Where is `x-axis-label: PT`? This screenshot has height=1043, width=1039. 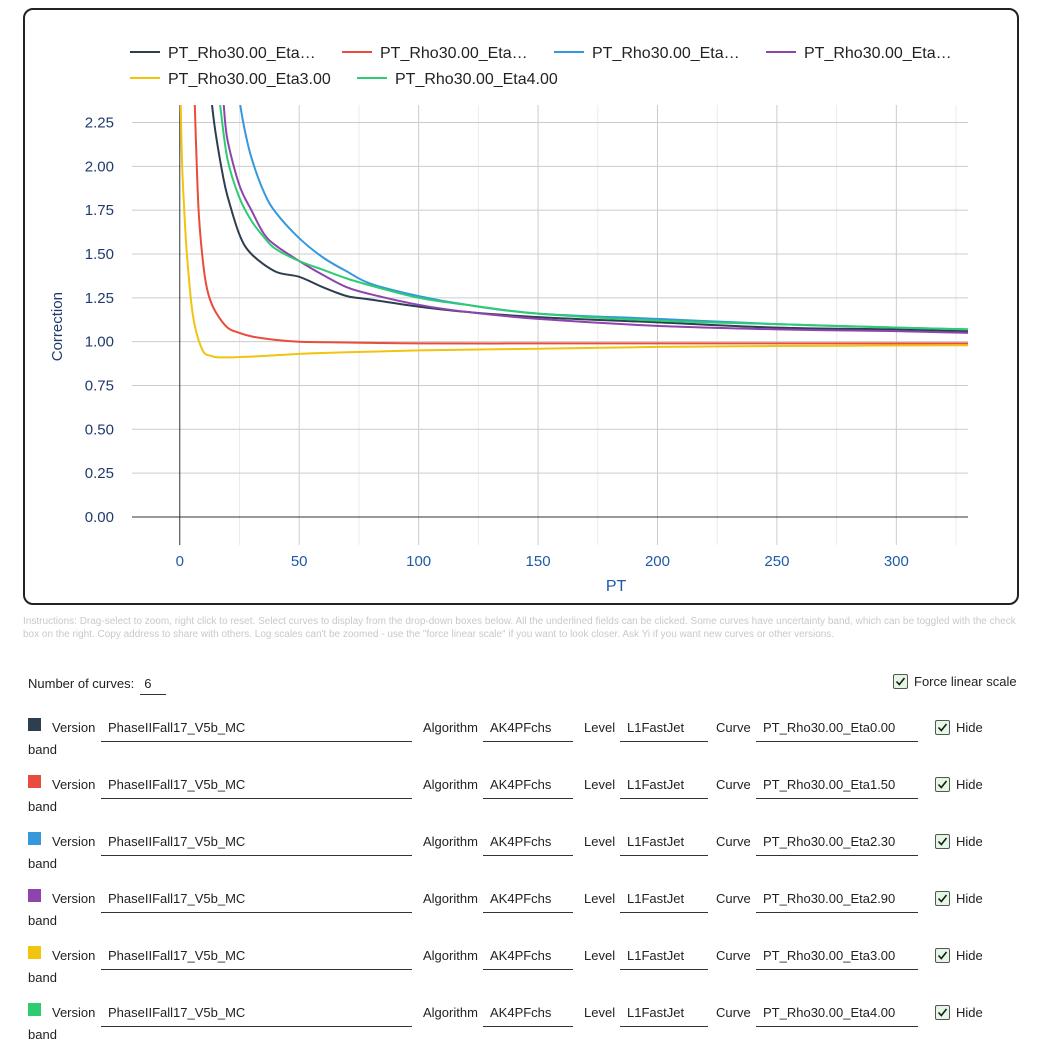
x-axis-label: PT is located at coordinates (616, 586).